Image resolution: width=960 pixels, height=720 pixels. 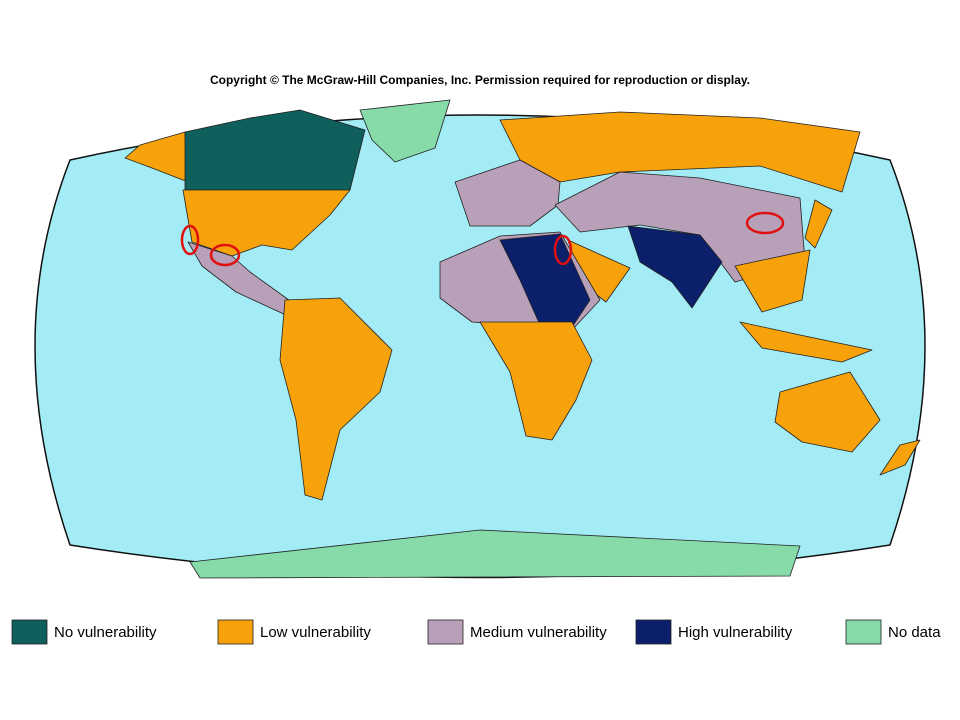 What do you see at coordinates (538, 632) in the screenshot?
I see `legend-label: Medium vulnerability` at bounding box center [538, 632].